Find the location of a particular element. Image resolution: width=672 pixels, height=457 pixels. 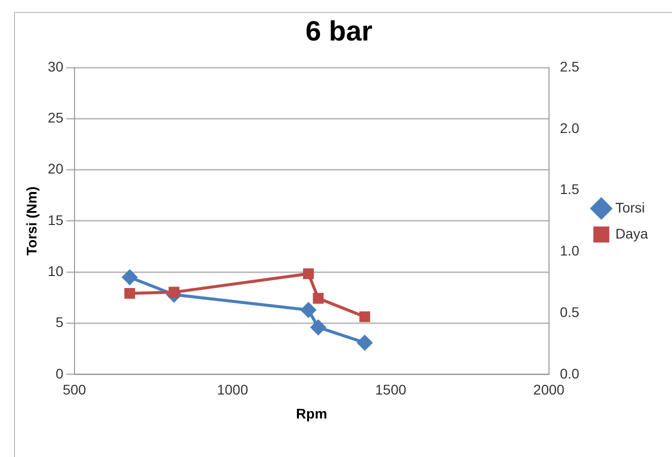

y-tick-label: 30 is located at coordinates (56, 66).